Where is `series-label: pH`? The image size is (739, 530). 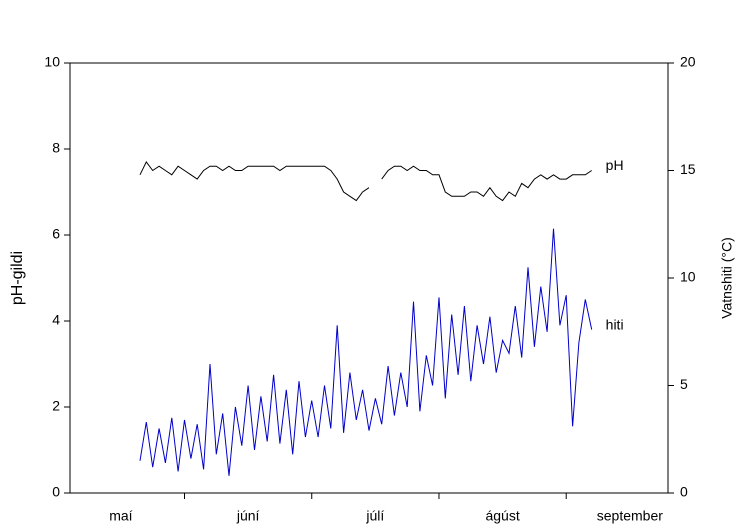 series-label: pH is located at coordinates (615, 165).